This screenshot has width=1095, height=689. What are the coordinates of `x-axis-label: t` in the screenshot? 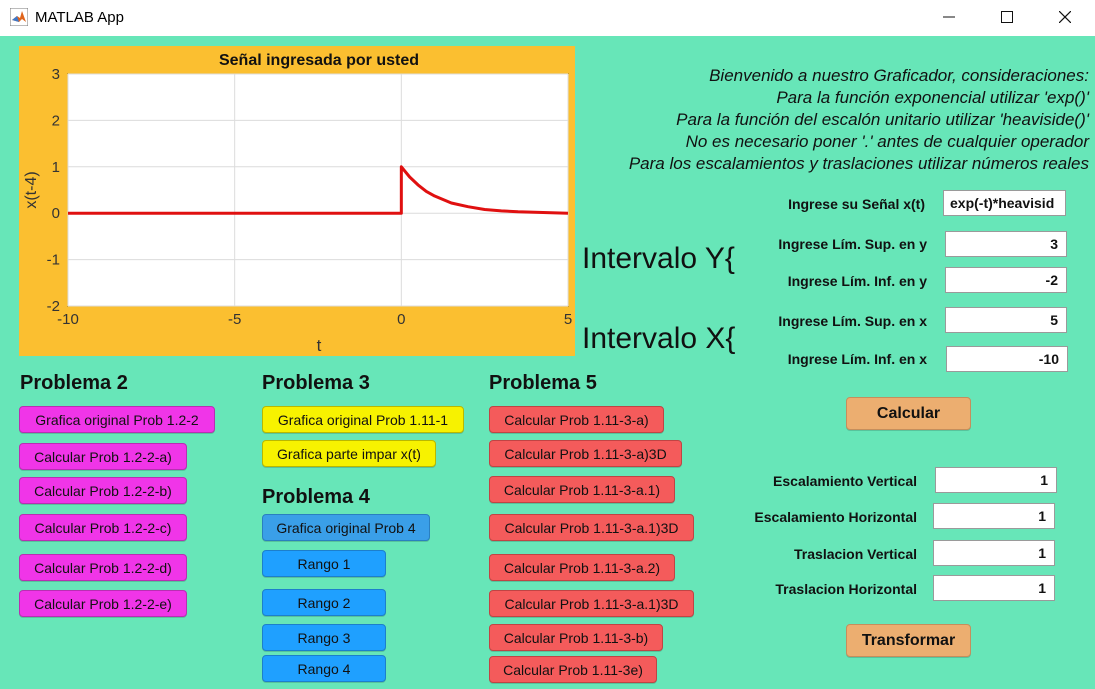 It's located at (319, 345).